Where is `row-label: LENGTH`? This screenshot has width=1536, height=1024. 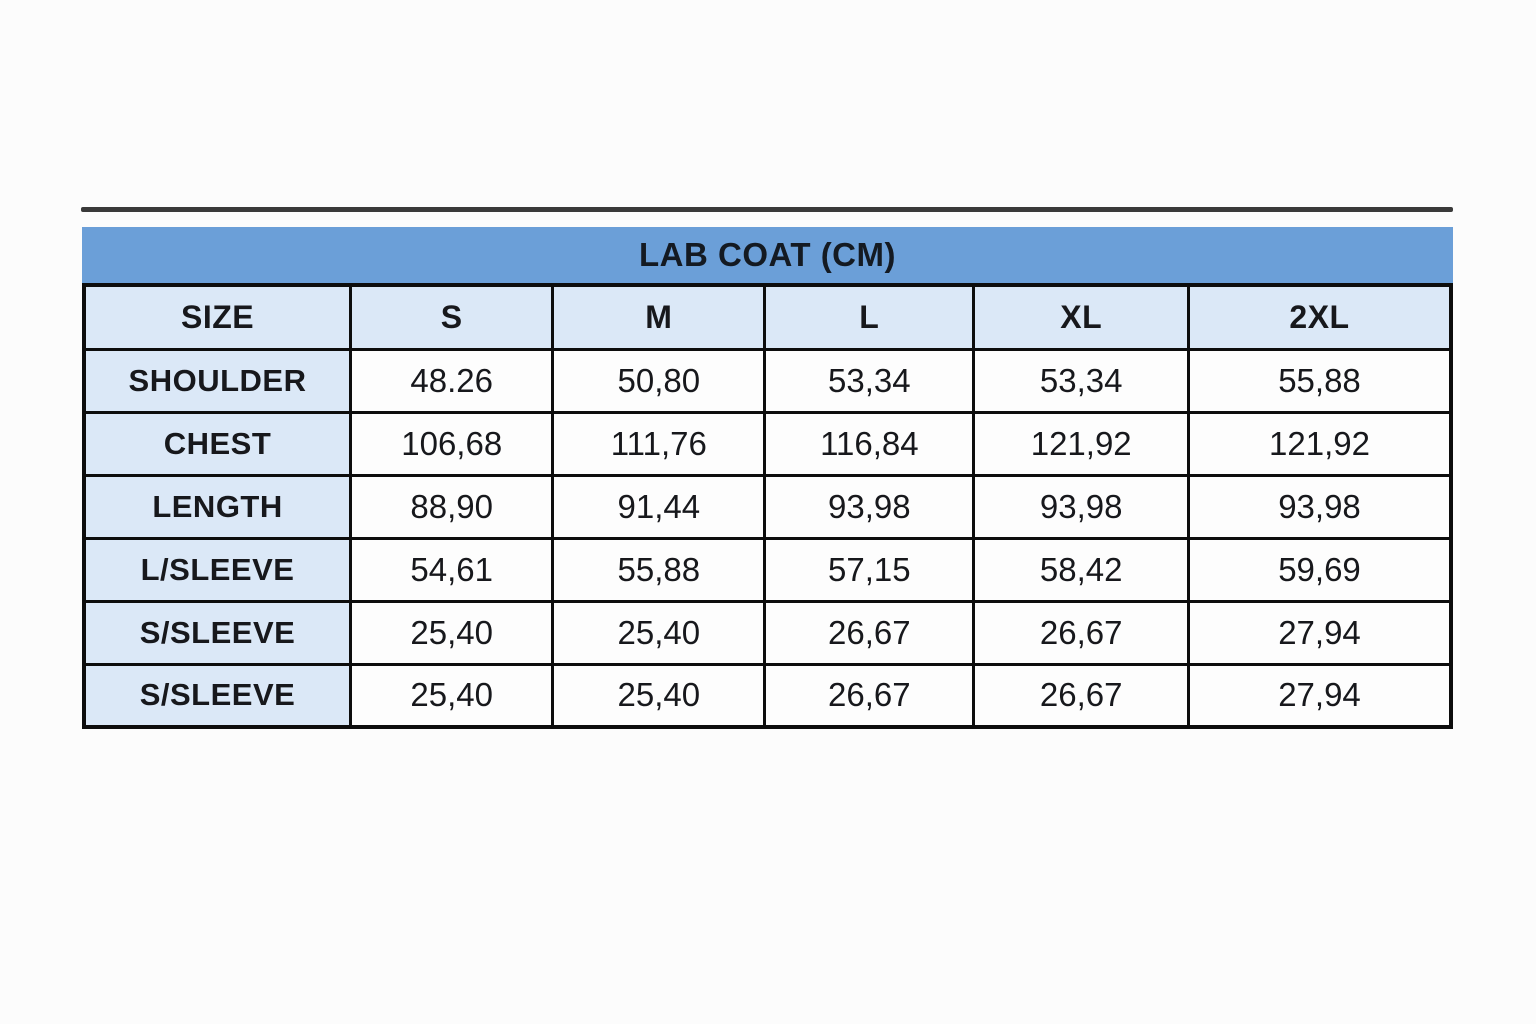 row-label: LENGTH is located at coordinates (217, 506).